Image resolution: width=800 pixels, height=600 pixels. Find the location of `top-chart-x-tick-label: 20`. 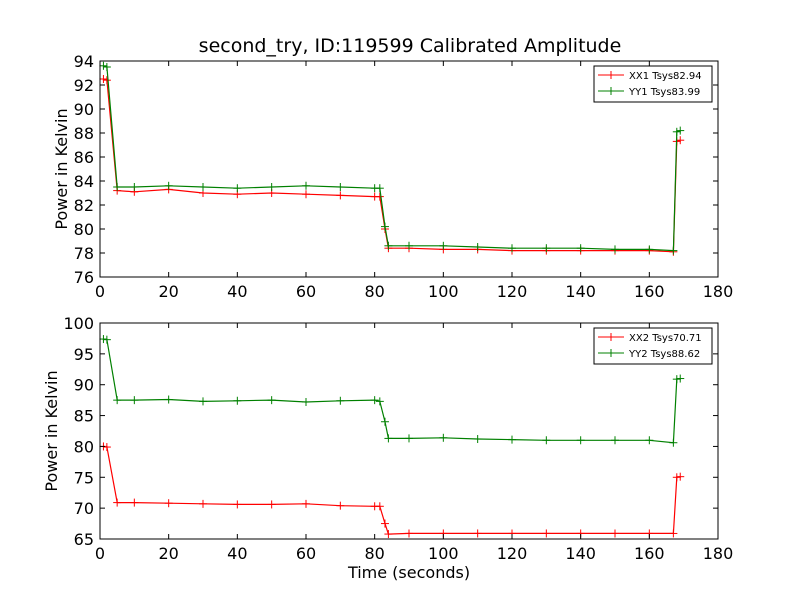

top-chart-x-tick-label: 20 is located at coordinates (168, 291).